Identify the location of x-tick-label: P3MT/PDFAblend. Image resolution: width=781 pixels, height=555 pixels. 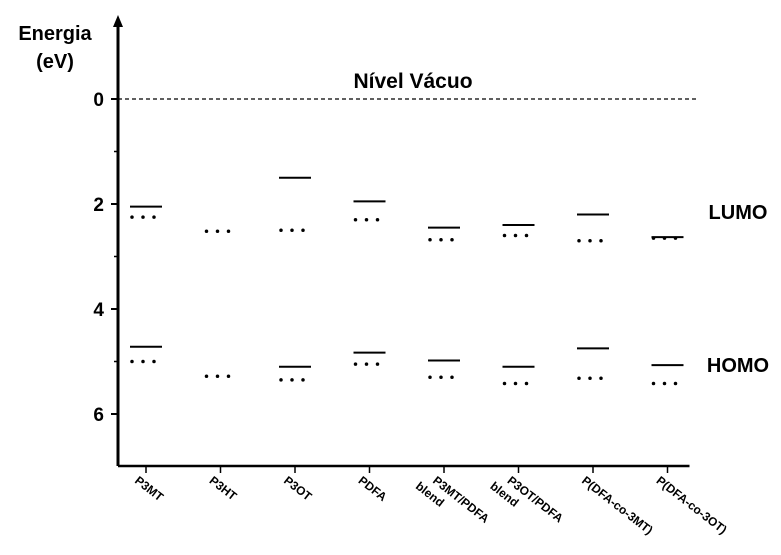
(452, 502).